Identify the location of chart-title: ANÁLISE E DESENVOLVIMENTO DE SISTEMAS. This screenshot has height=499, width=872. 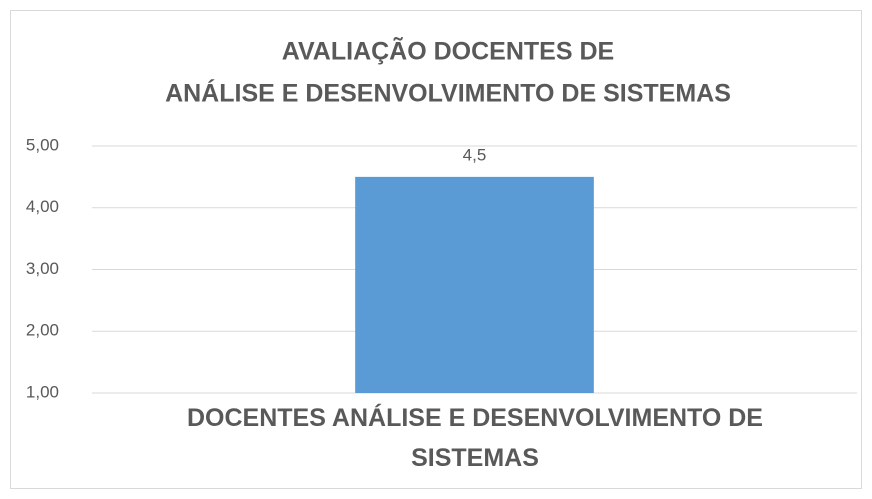
(448, 93).